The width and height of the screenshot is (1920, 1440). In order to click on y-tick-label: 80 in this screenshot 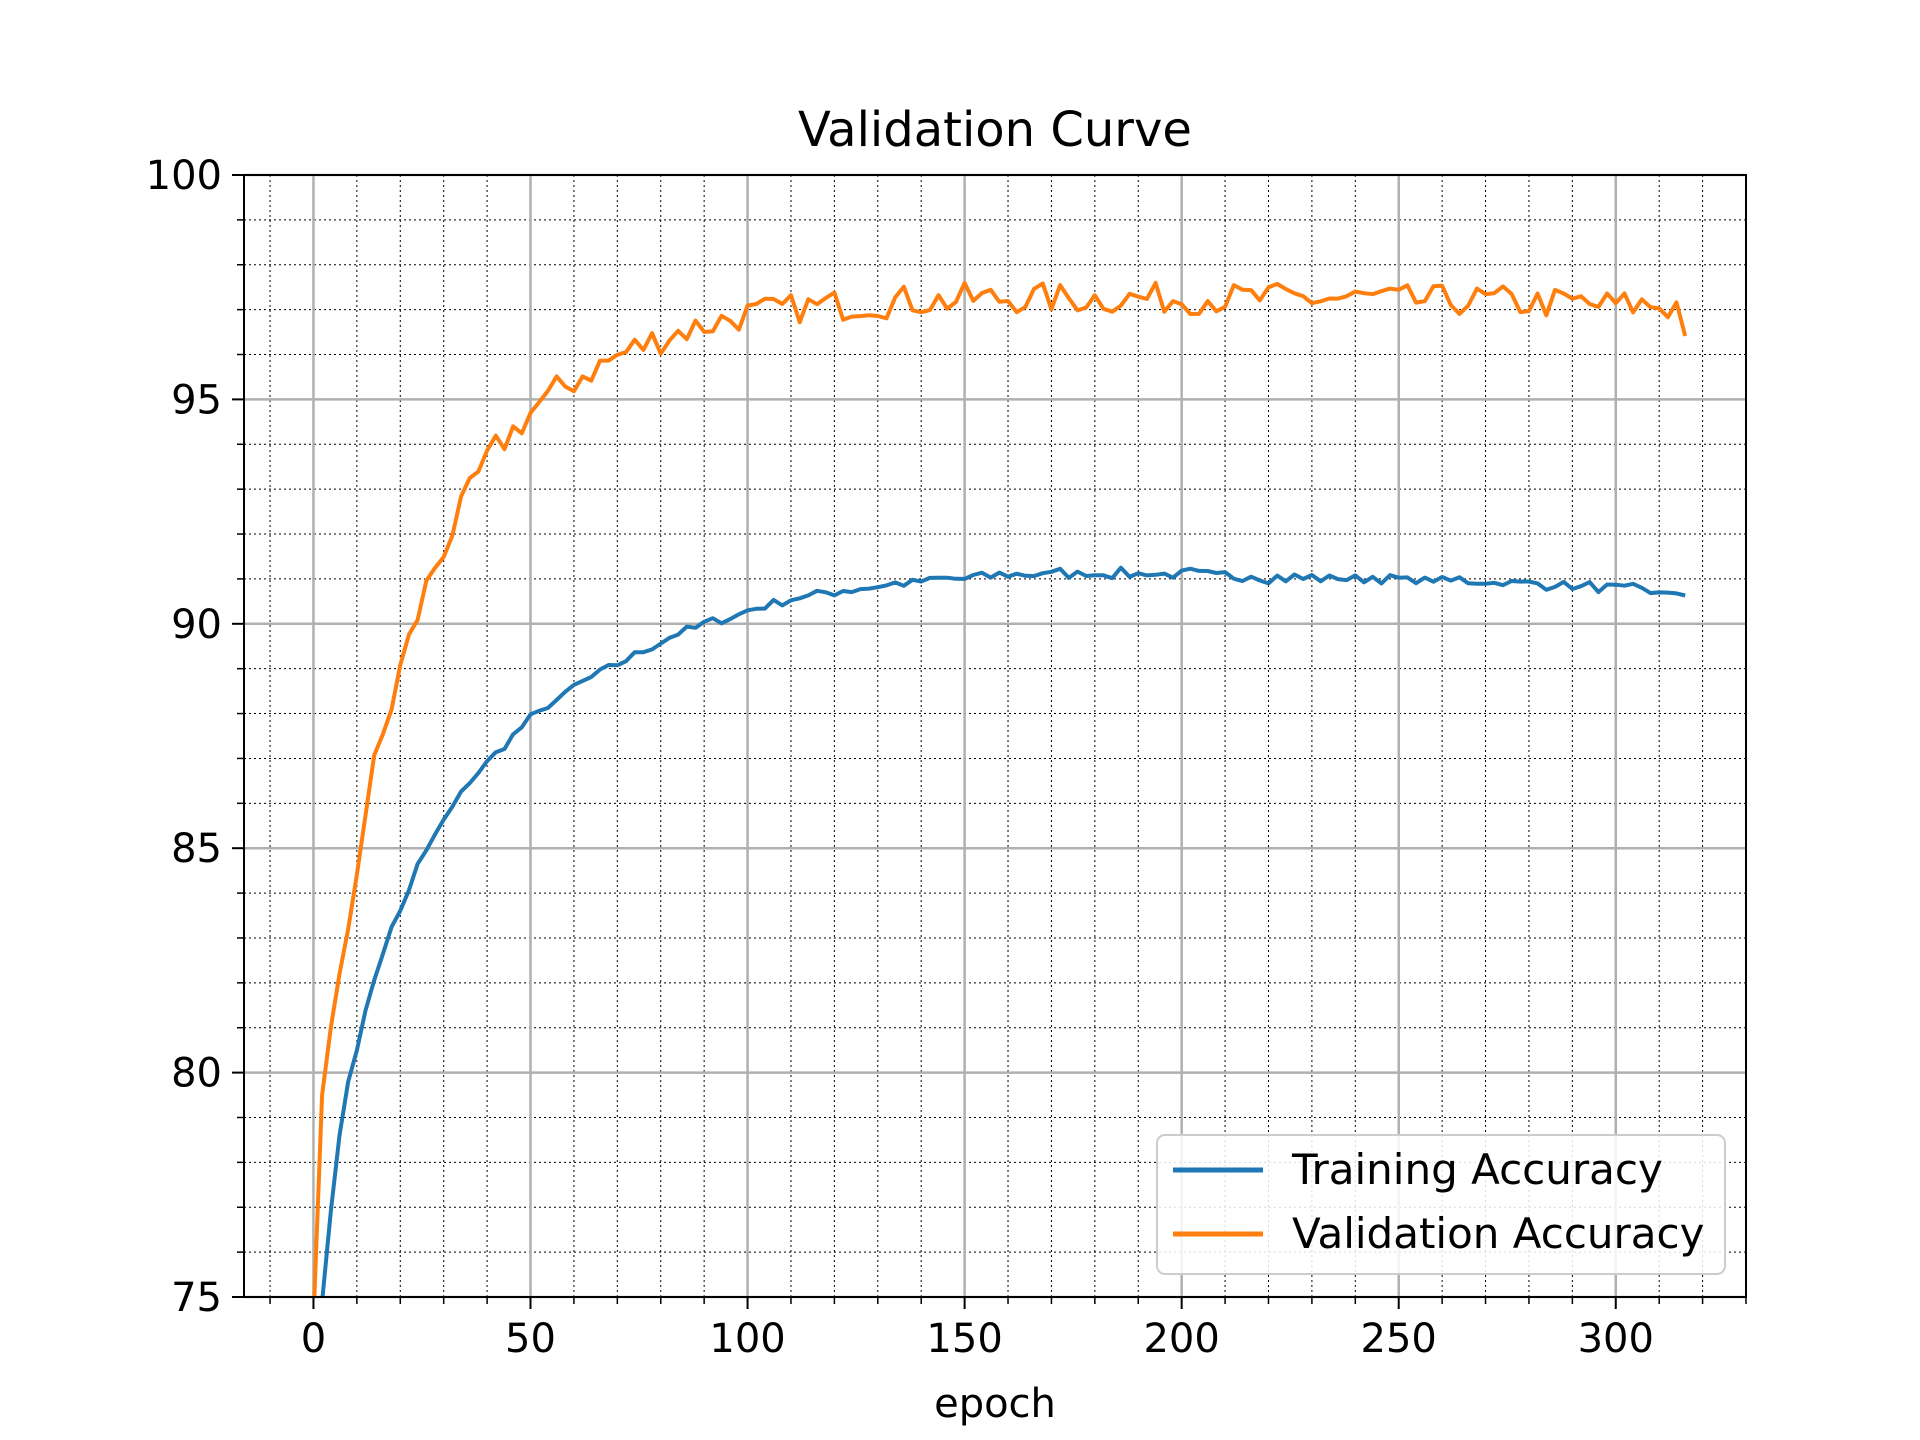, I will do `click(196, 1074)`.